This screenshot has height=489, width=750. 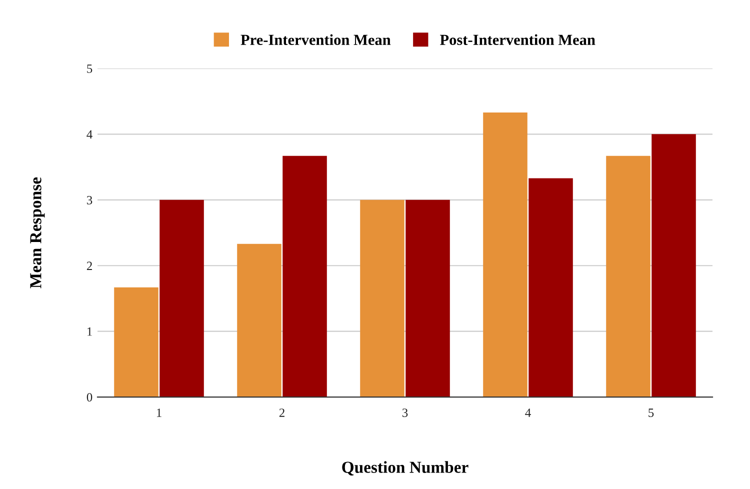 I want to click on y-axis-title: Mean Response, so click(x=37, y=232).